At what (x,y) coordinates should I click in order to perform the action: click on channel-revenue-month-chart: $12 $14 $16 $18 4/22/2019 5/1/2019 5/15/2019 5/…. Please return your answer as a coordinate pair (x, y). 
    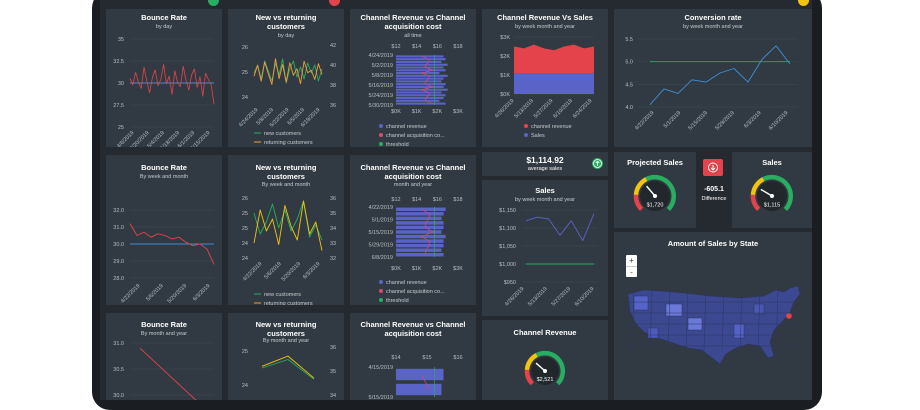
    Looking at the image, I should click on (416, 250).